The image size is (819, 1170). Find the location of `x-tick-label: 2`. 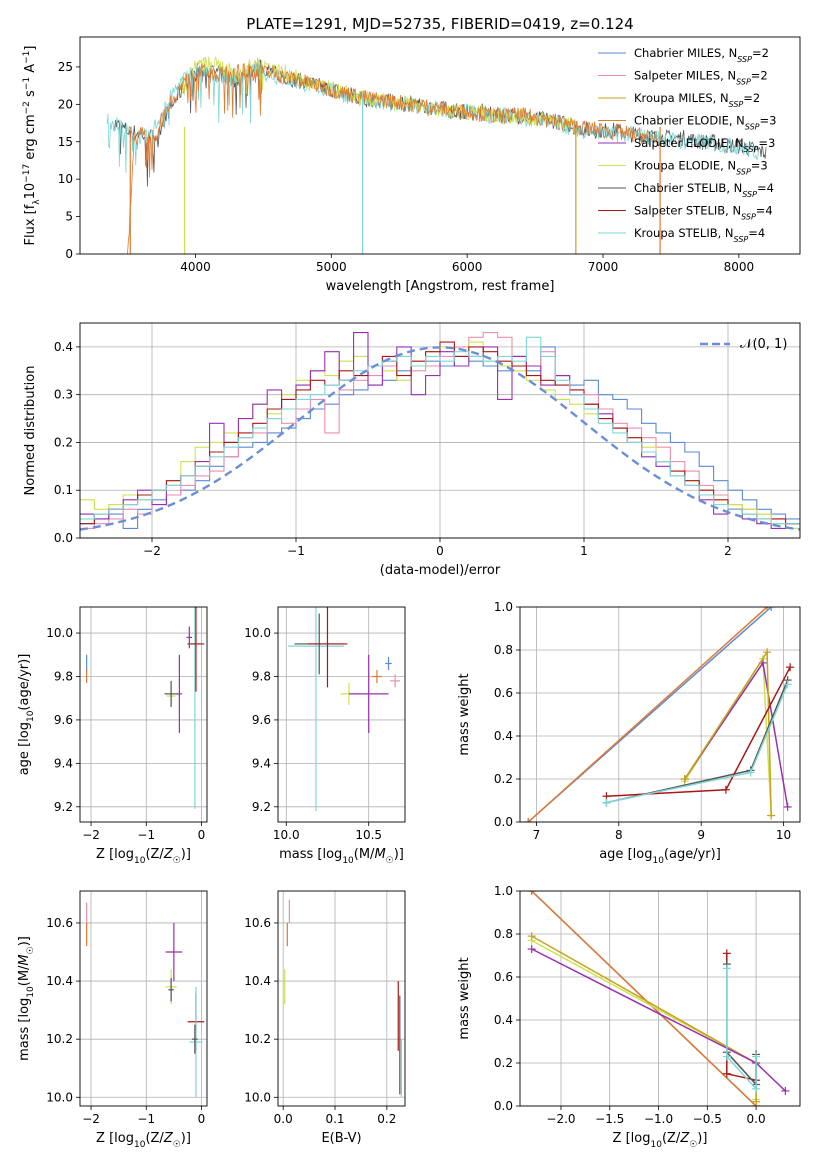

x-tick-label: 2 is located at coordinates (728, 551).